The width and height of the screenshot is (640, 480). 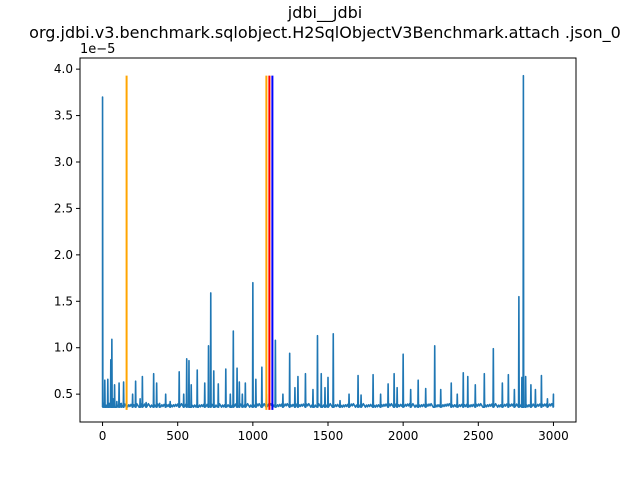 I want to click on y-tick-label: 1.5, so click(x=63, y=301).